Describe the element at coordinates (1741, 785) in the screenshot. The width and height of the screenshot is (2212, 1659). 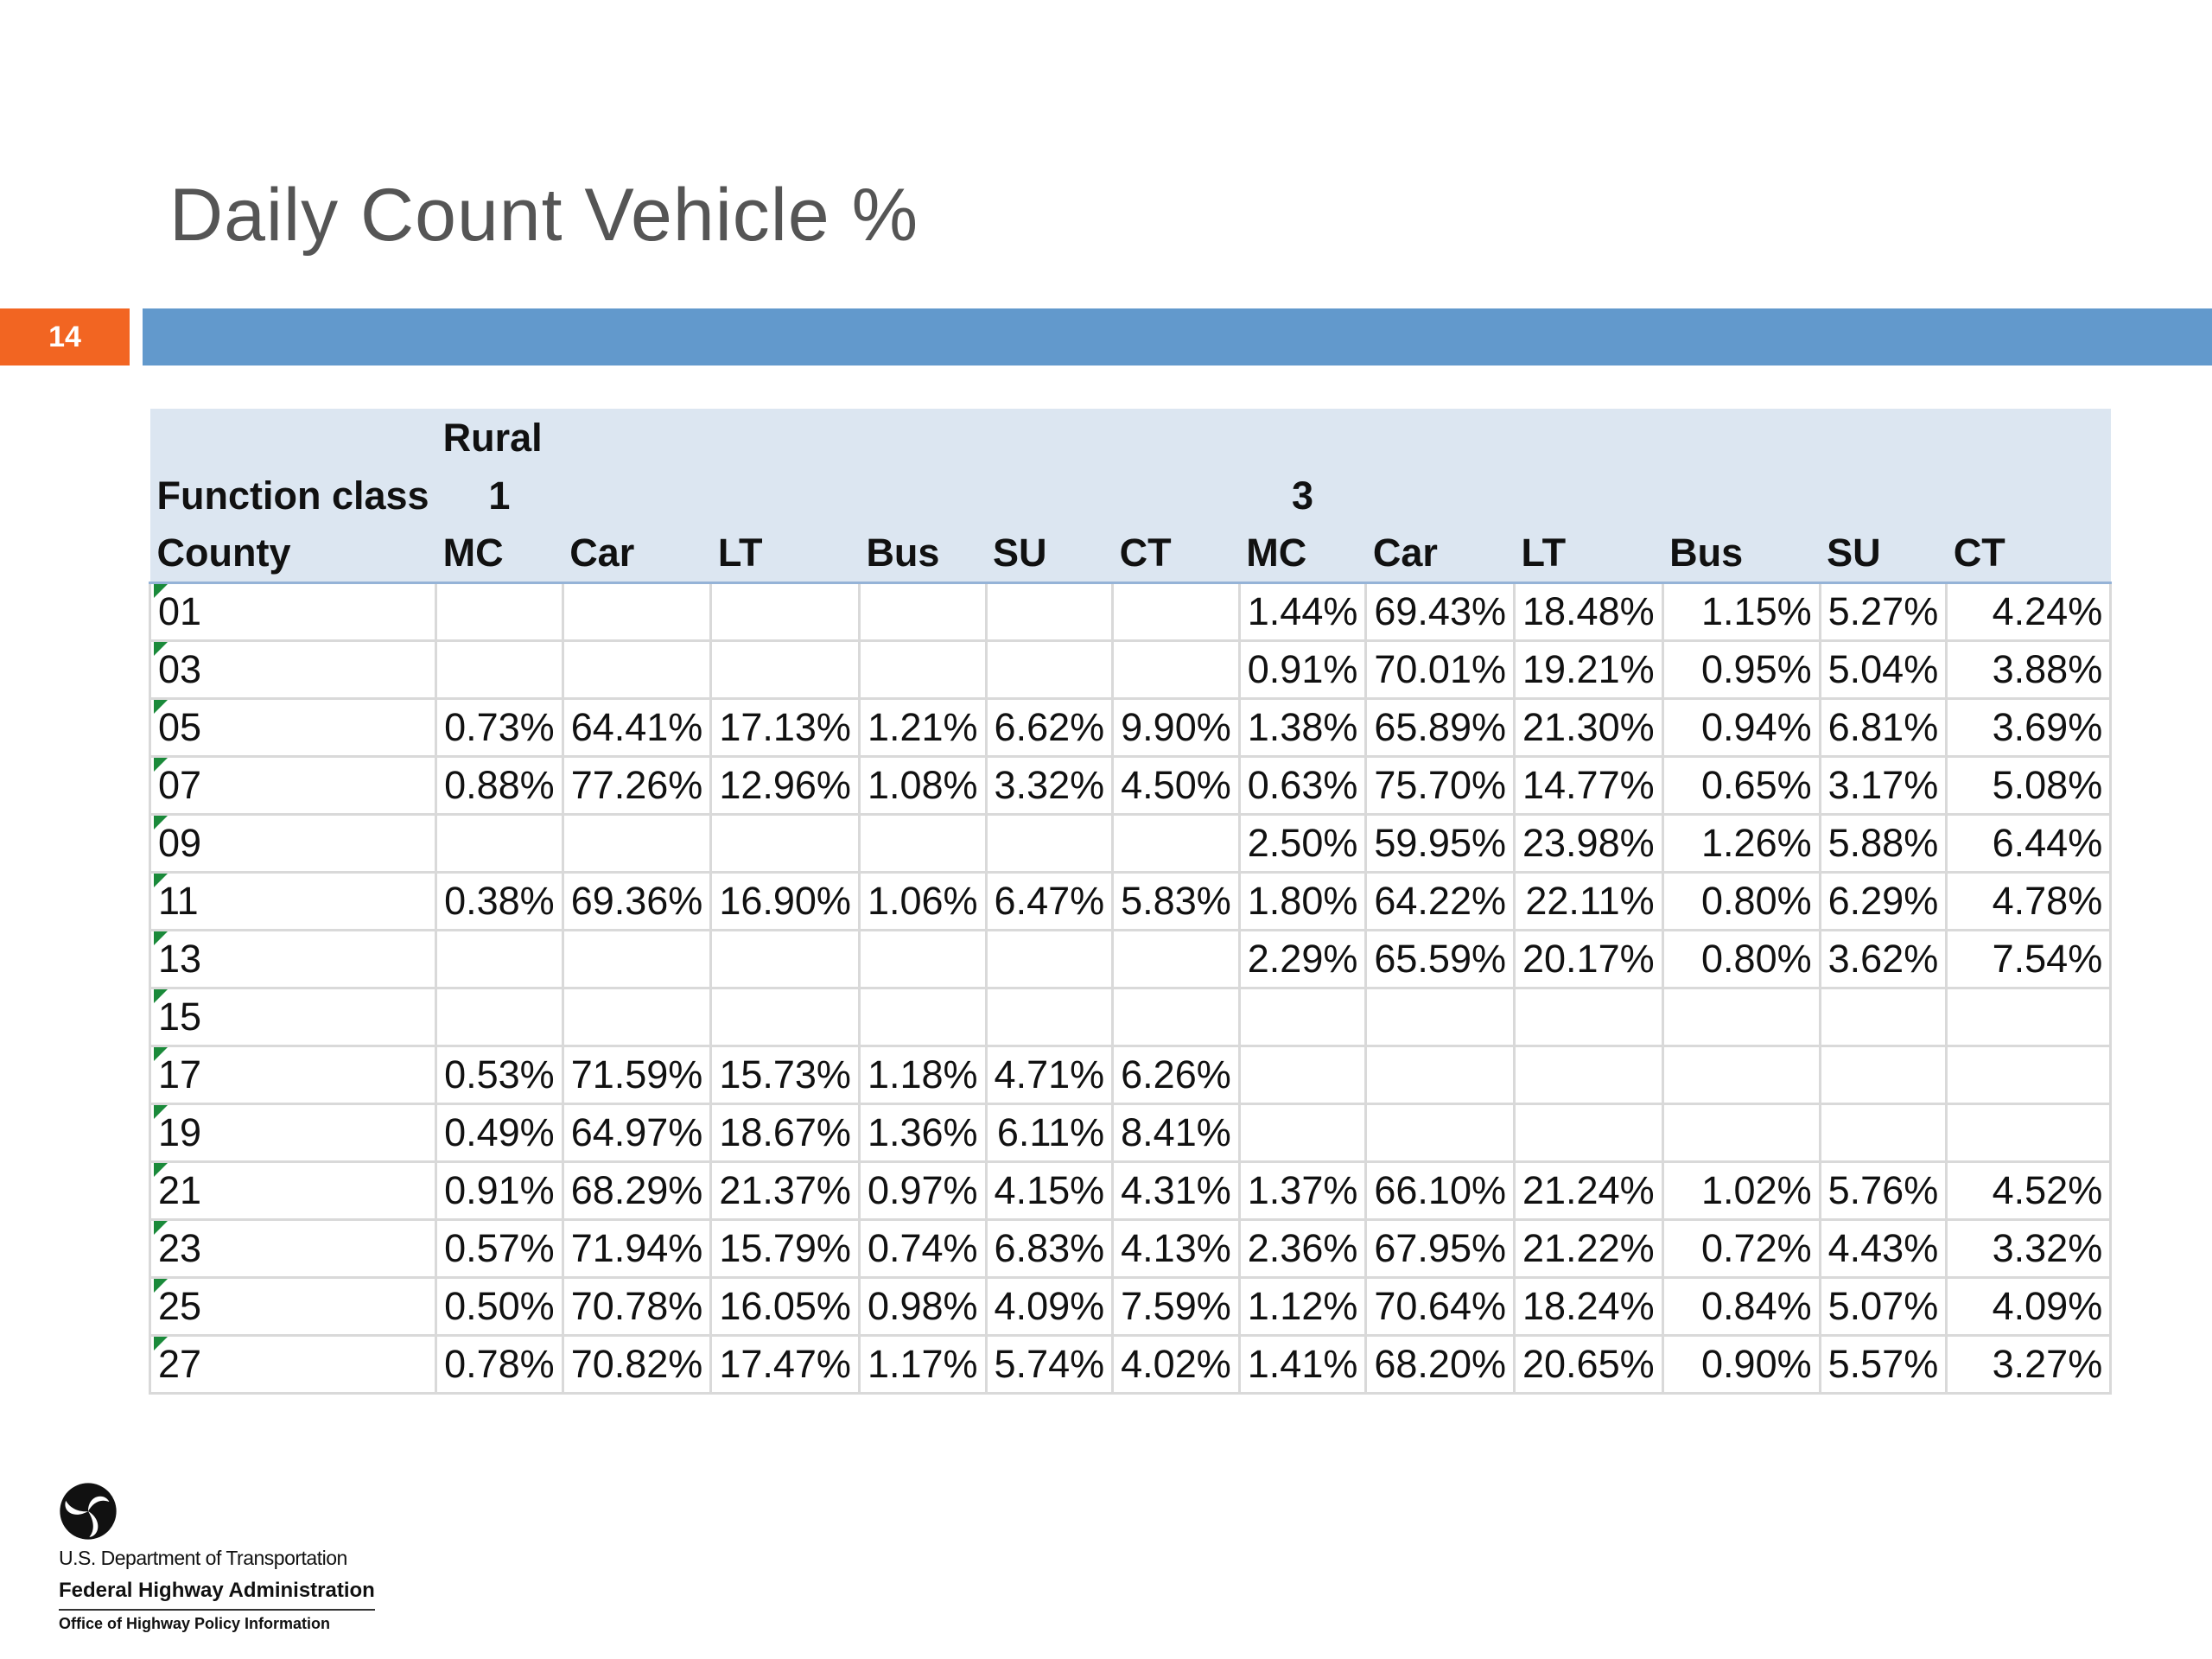
I see `value-cell: 0.65%` at that location.